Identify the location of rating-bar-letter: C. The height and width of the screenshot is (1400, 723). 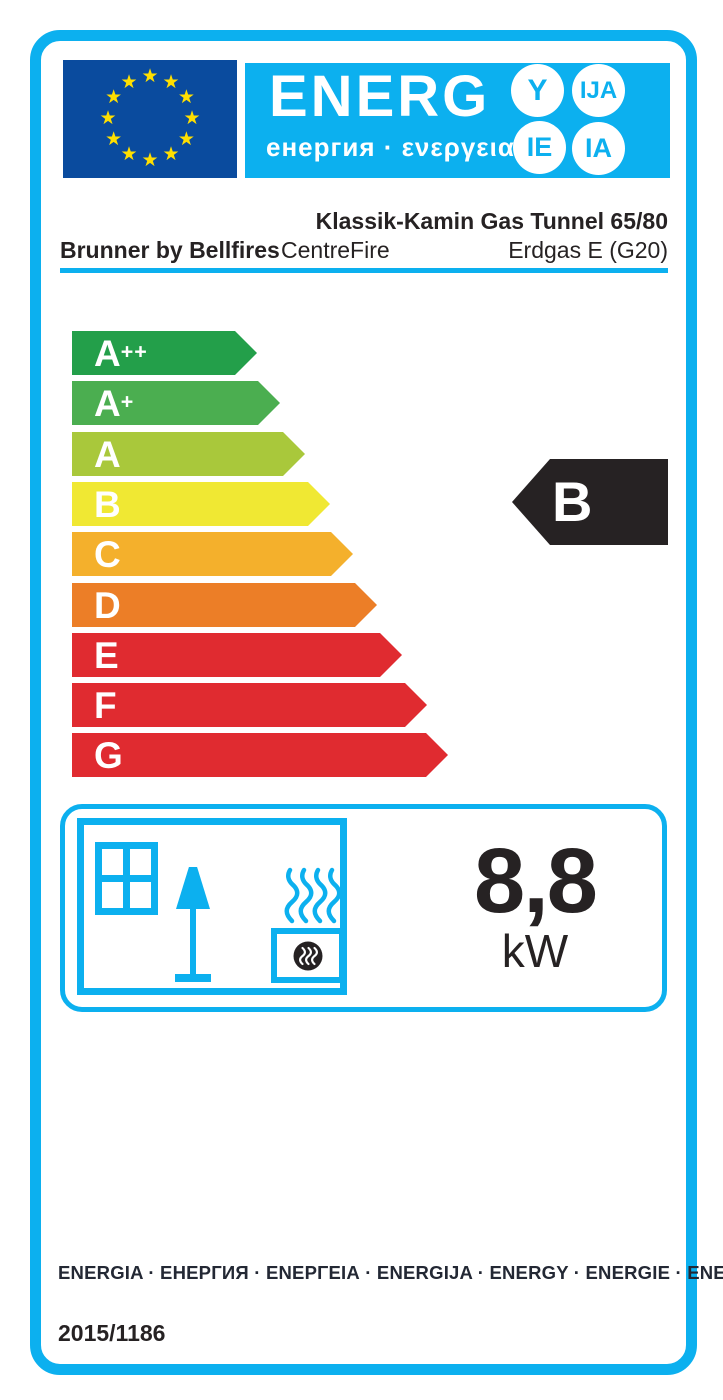
(107, 554).